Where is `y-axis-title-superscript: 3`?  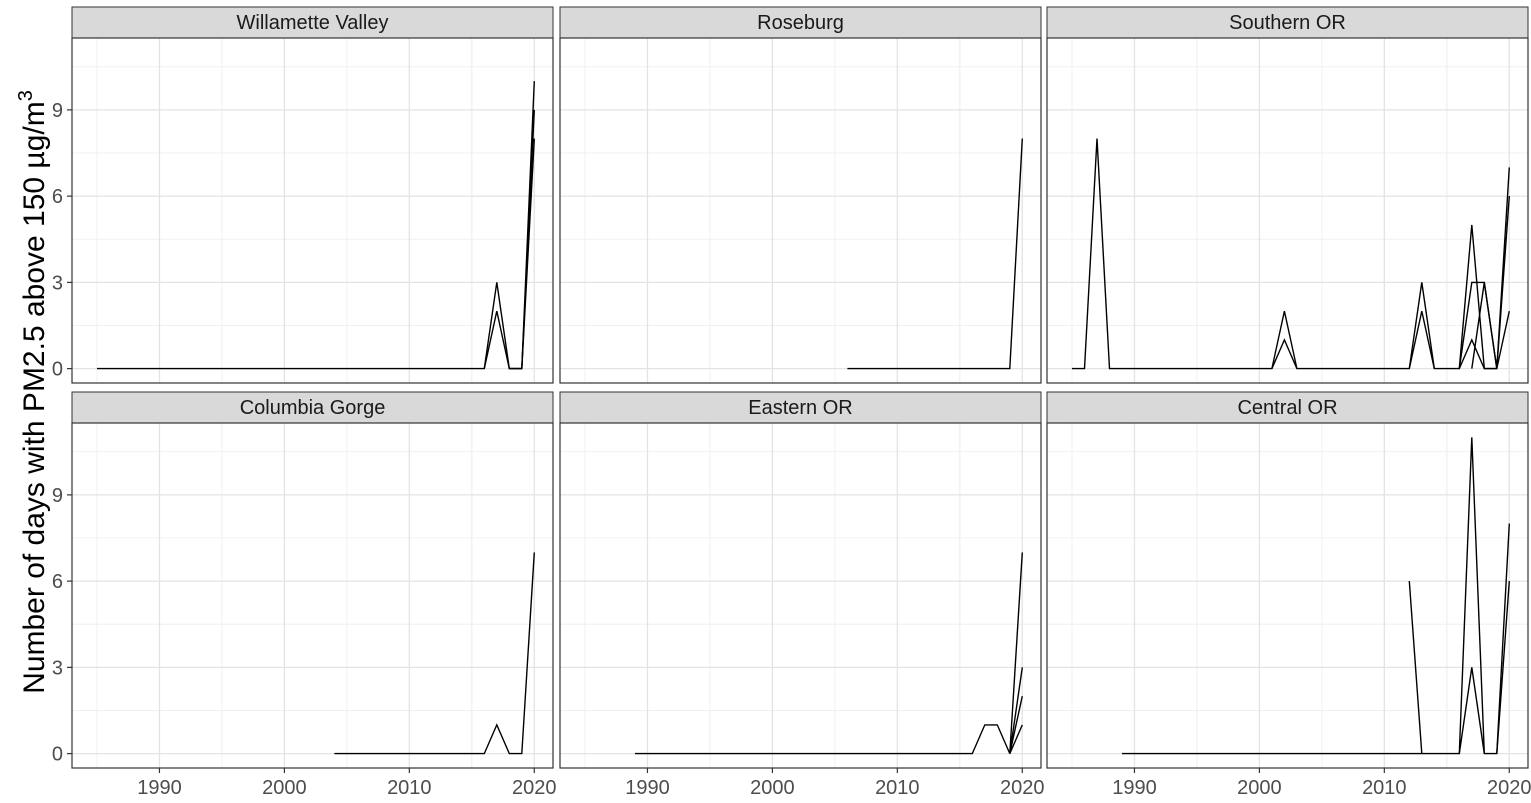
y-axis-title-superscript: 3 is located at coordinates (26, 95).